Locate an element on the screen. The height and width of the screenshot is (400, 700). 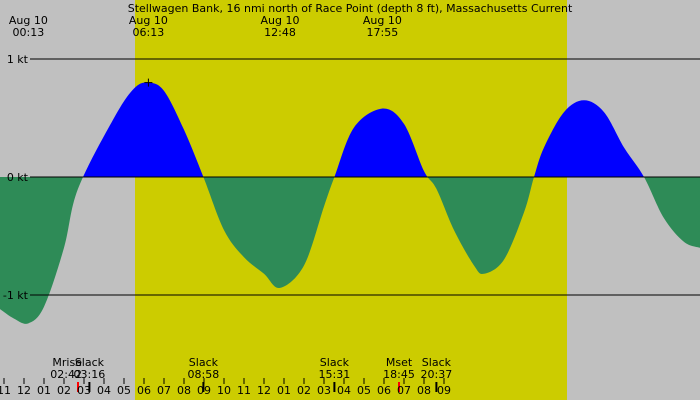
y-tick-label: 0 kt is located at coordinates (18, 177).